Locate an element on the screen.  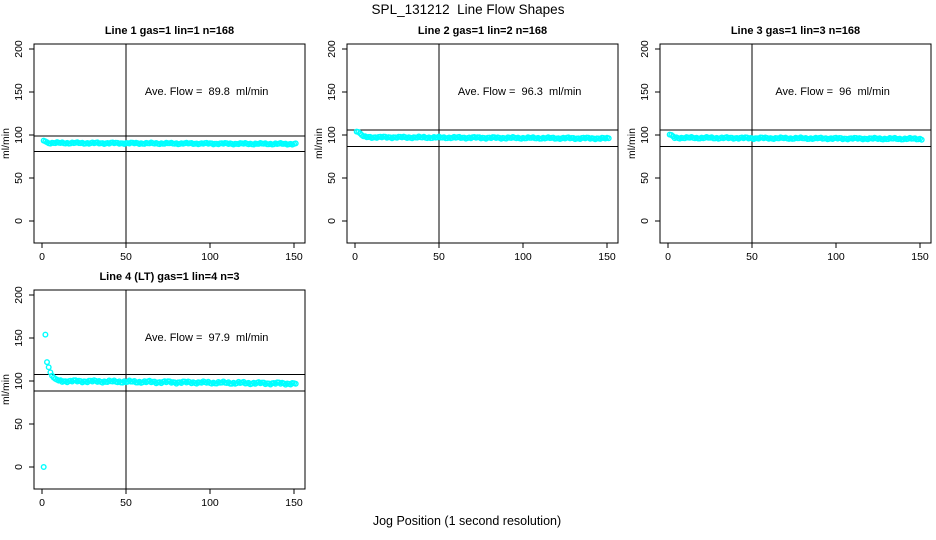
subplot-4: 0 50 100 150 0 50 100 150 200 ml/min is located at coordinates (153, 397).